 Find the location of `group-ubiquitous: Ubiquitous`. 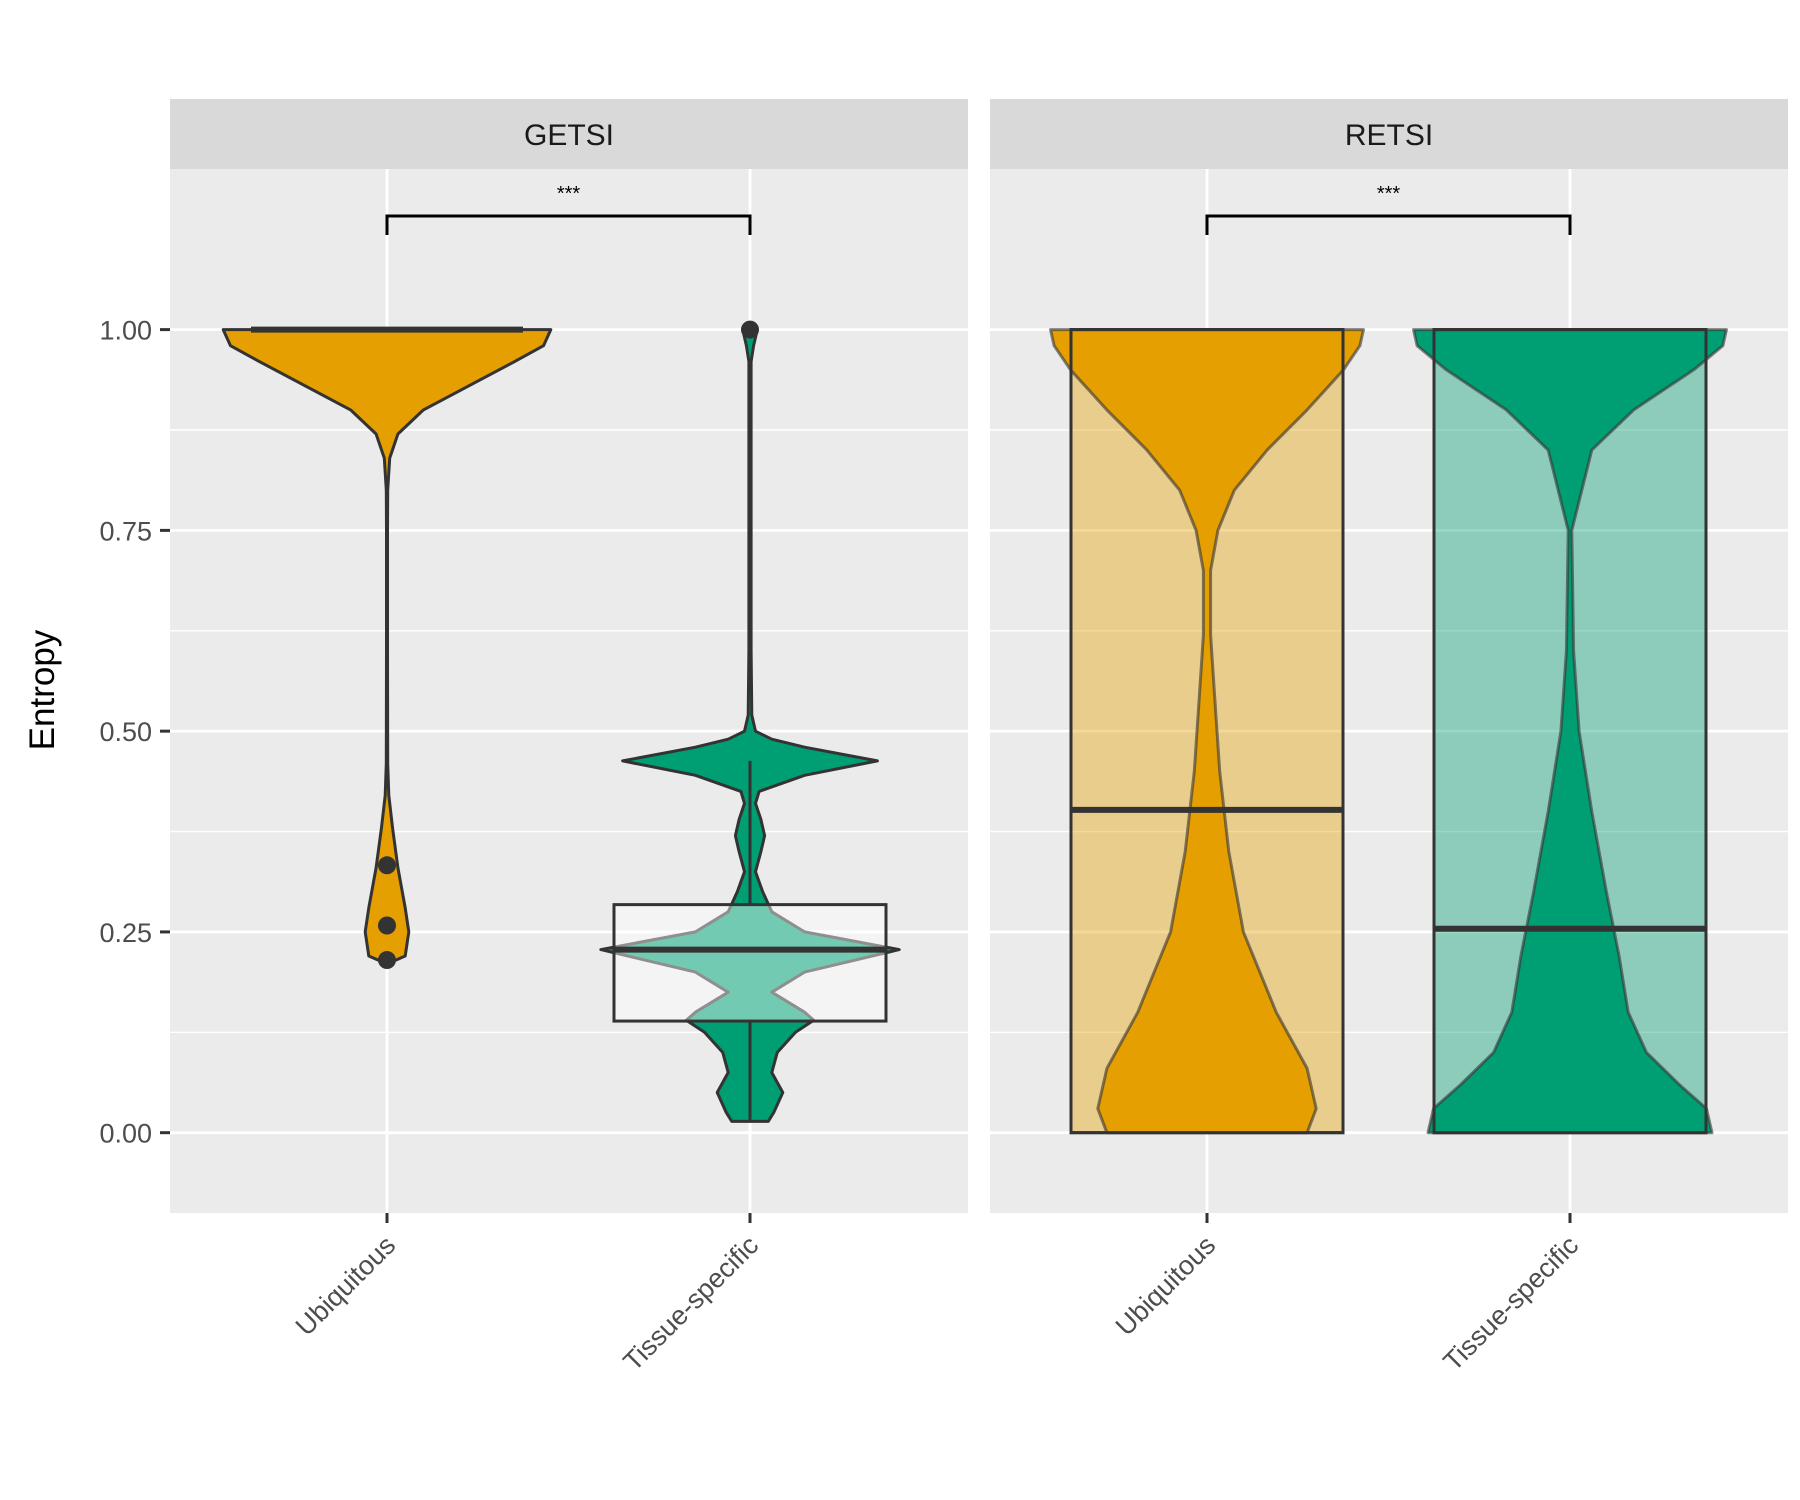

group-ubiquitous: Ubiquitous is located at coordinates (1207, 834).